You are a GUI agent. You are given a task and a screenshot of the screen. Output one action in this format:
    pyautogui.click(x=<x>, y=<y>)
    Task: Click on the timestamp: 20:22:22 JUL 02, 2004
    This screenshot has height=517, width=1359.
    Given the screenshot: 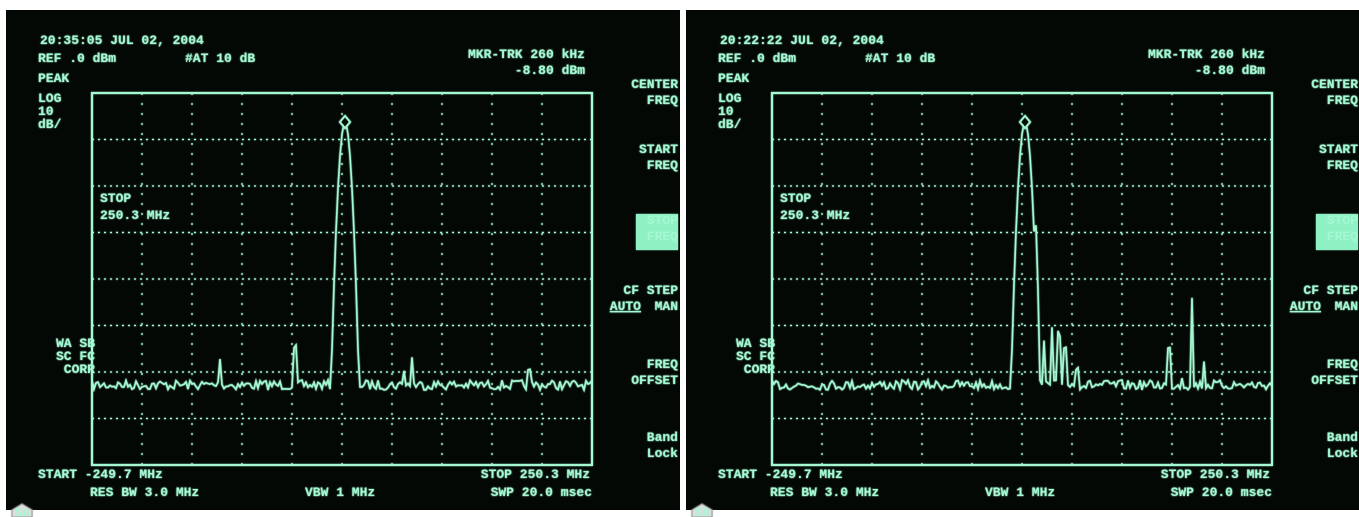 What is the action you would take?
    pyautogui.click(x=802, y=40)
    